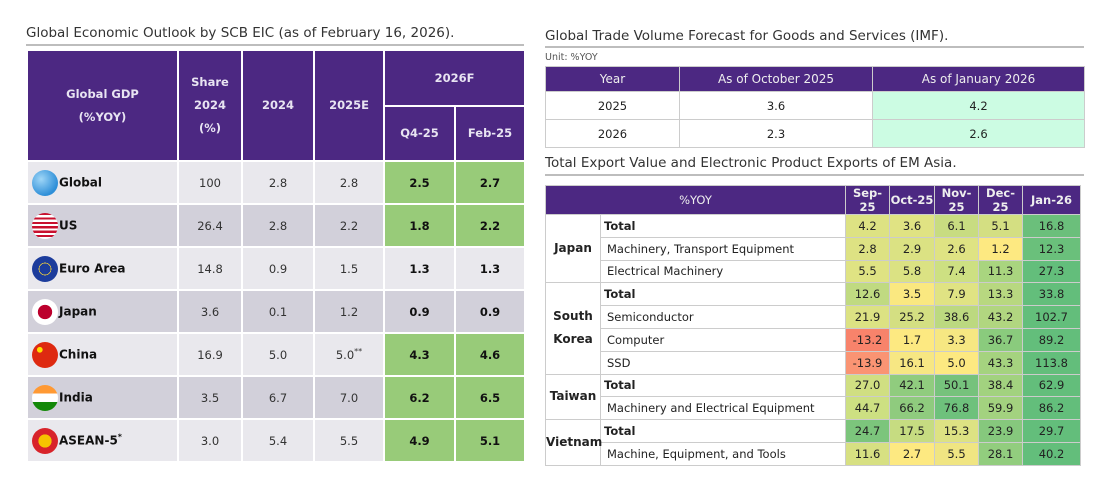  I want to click on region-cell: Taiwan, so click(573, 397).